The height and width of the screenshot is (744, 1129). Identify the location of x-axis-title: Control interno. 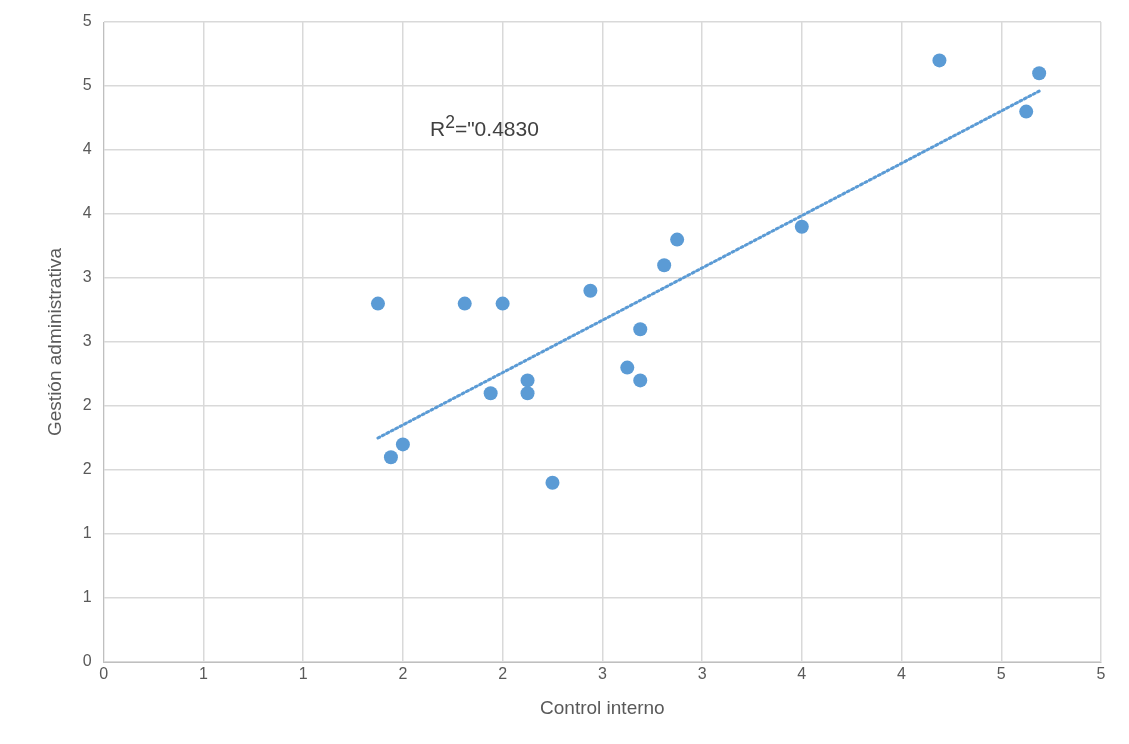
(602, 707).